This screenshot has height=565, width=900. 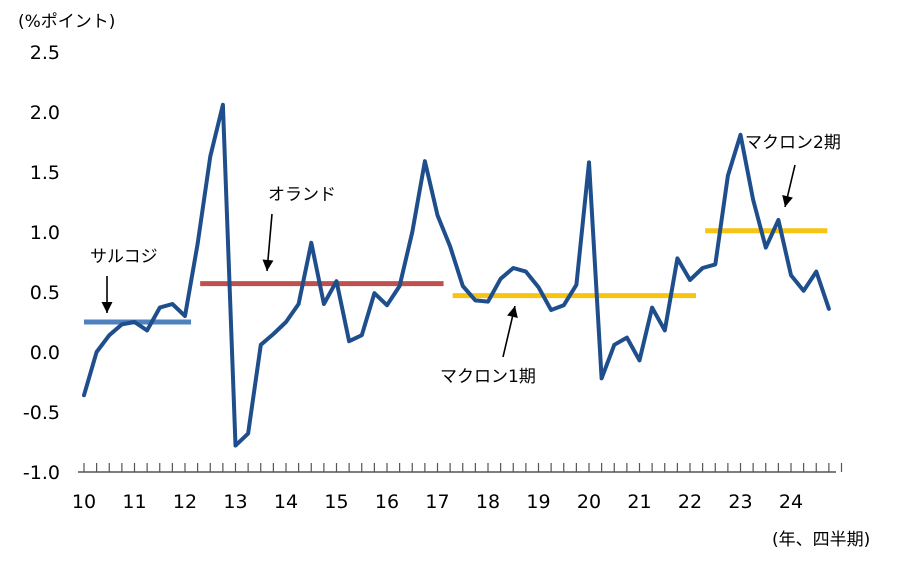 What do you see at coordinates (488, 502) in the screenshot?
I see `x-tick-label: 18` at bounding box center [488, 502].